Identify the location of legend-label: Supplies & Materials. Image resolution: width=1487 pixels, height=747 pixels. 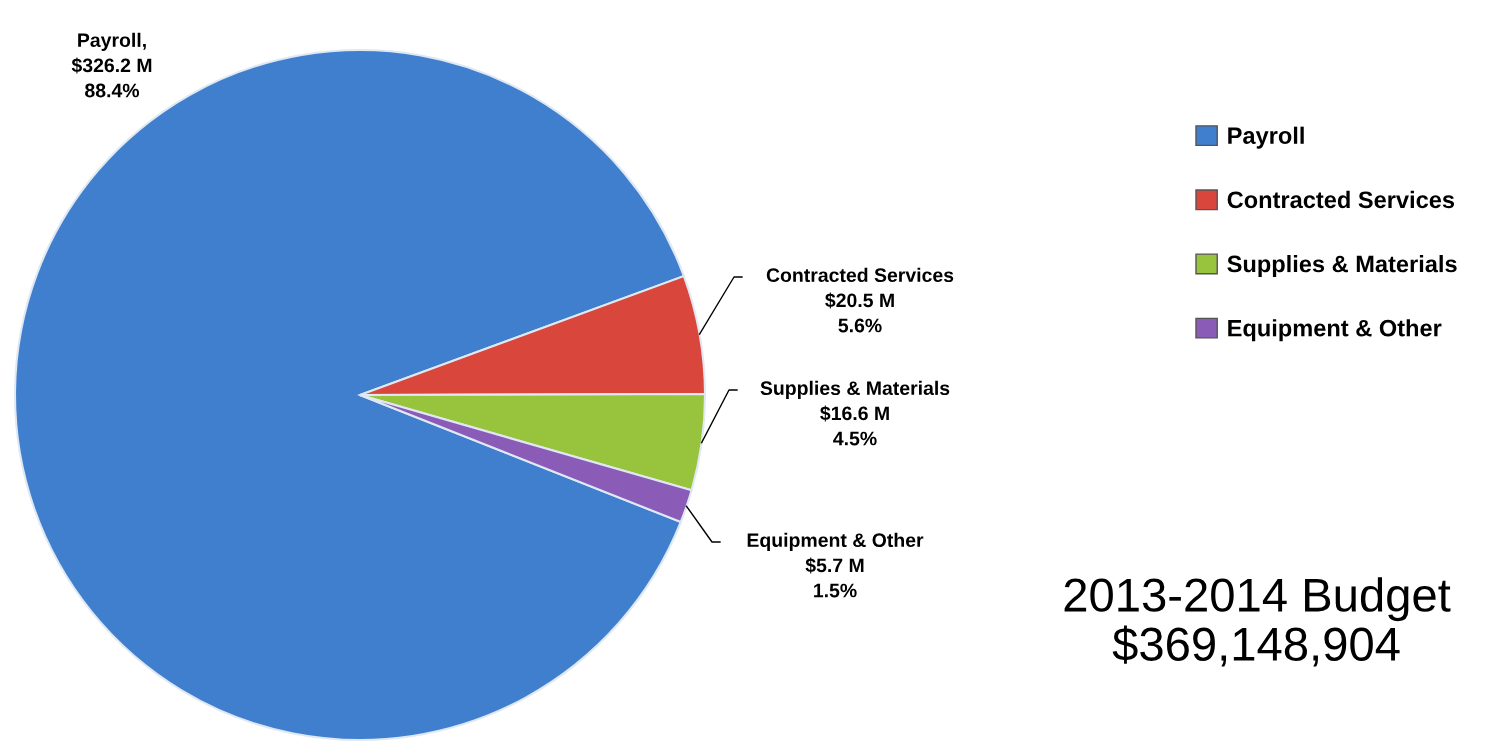
(1342, 265).